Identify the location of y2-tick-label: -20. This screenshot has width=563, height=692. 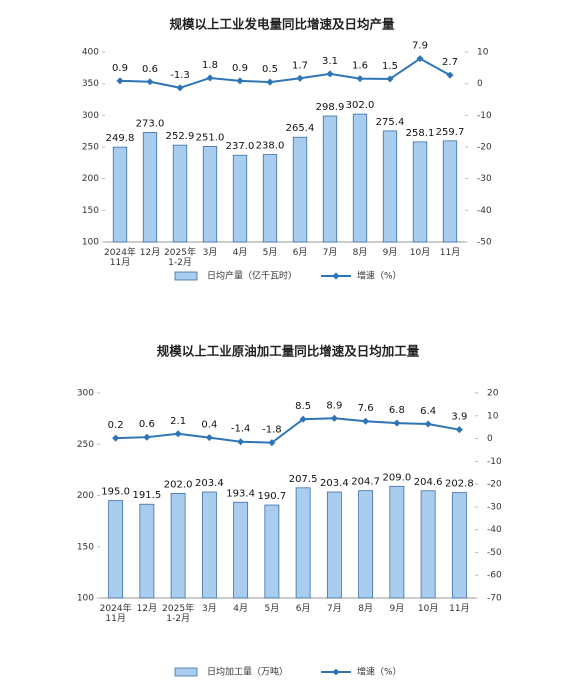
(484, 148).